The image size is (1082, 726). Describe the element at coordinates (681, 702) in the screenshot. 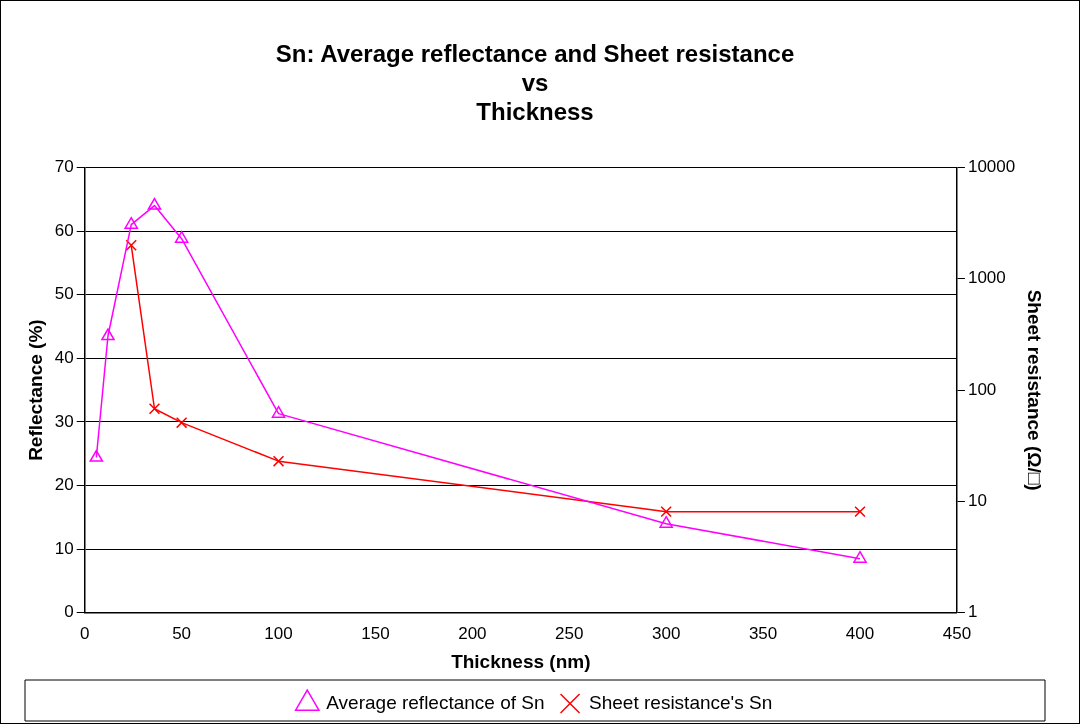

I see `legend-label: Sheet resistance's Sn` at that location.